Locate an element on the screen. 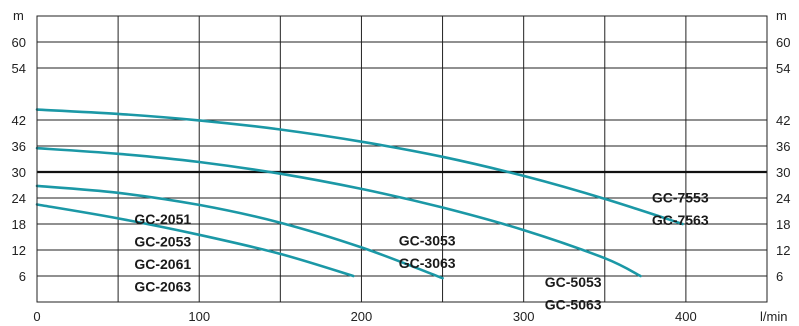 The image size is (799, 326). model-label-2-1: GC-5063 is located at coordinates (573, 304).